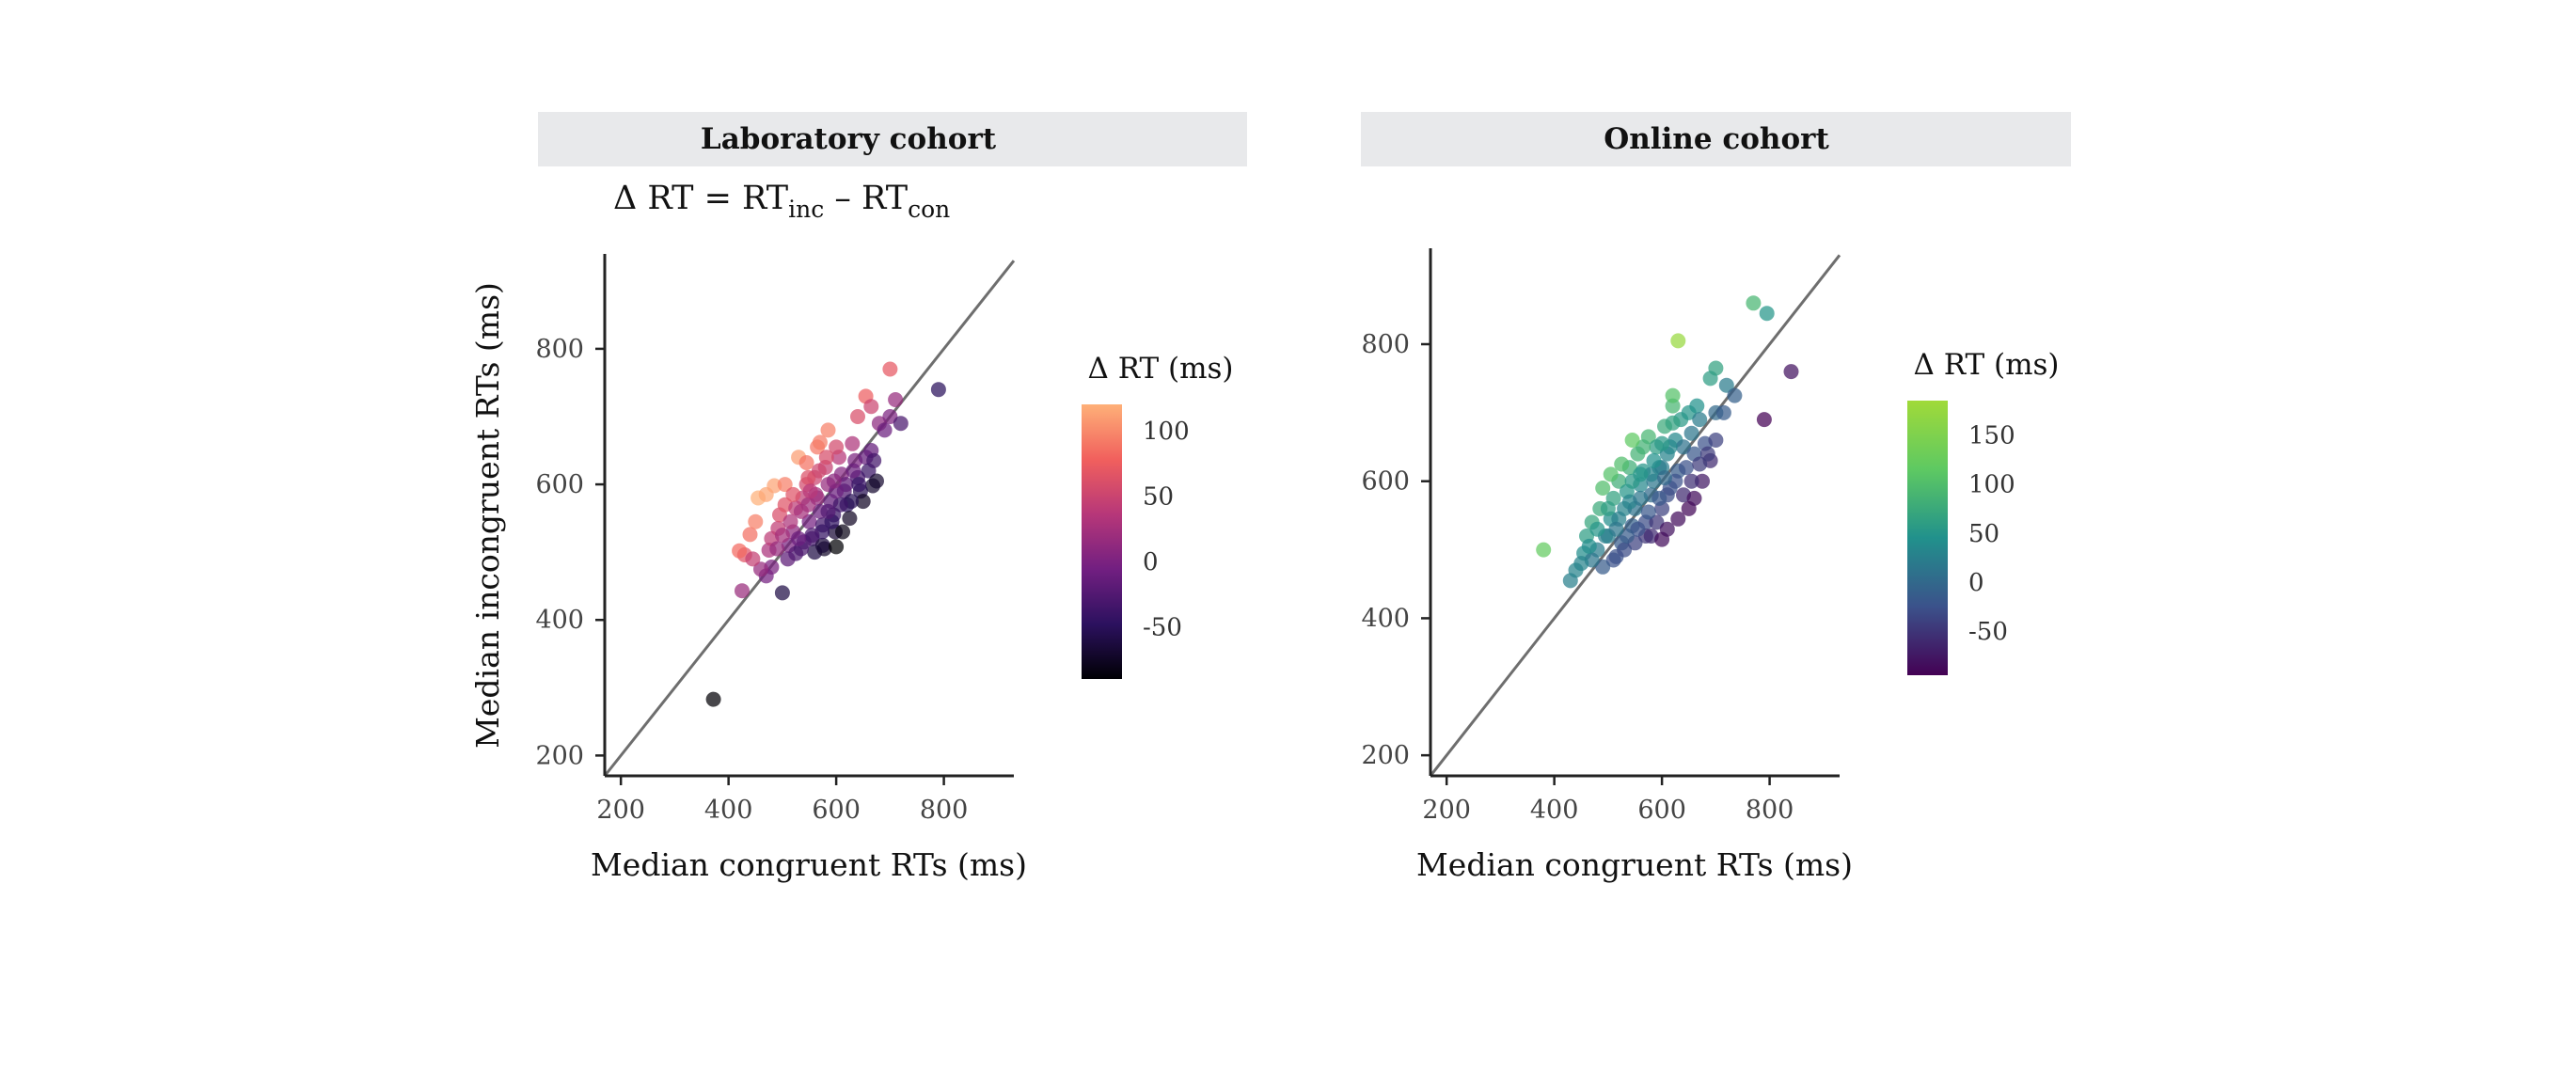 The image size is (2576, 1089). What do you see at coordinates (1166, 432) in the screenshot?
I see `colorbar-tick-label: 100` at bounding box center [1166, 432].